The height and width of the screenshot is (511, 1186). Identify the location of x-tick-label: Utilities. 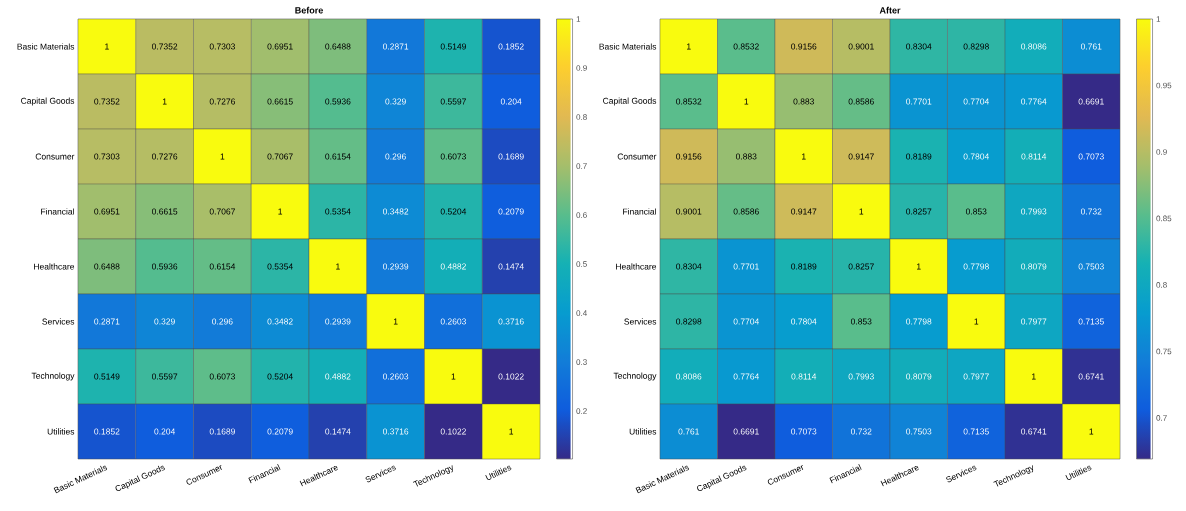
(498, 472).